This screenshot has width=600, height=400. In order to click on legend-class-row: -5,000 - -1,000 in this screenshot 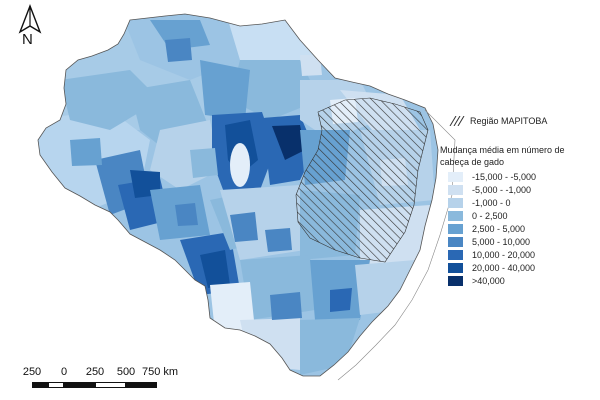, I will do `click(492, 189)`.